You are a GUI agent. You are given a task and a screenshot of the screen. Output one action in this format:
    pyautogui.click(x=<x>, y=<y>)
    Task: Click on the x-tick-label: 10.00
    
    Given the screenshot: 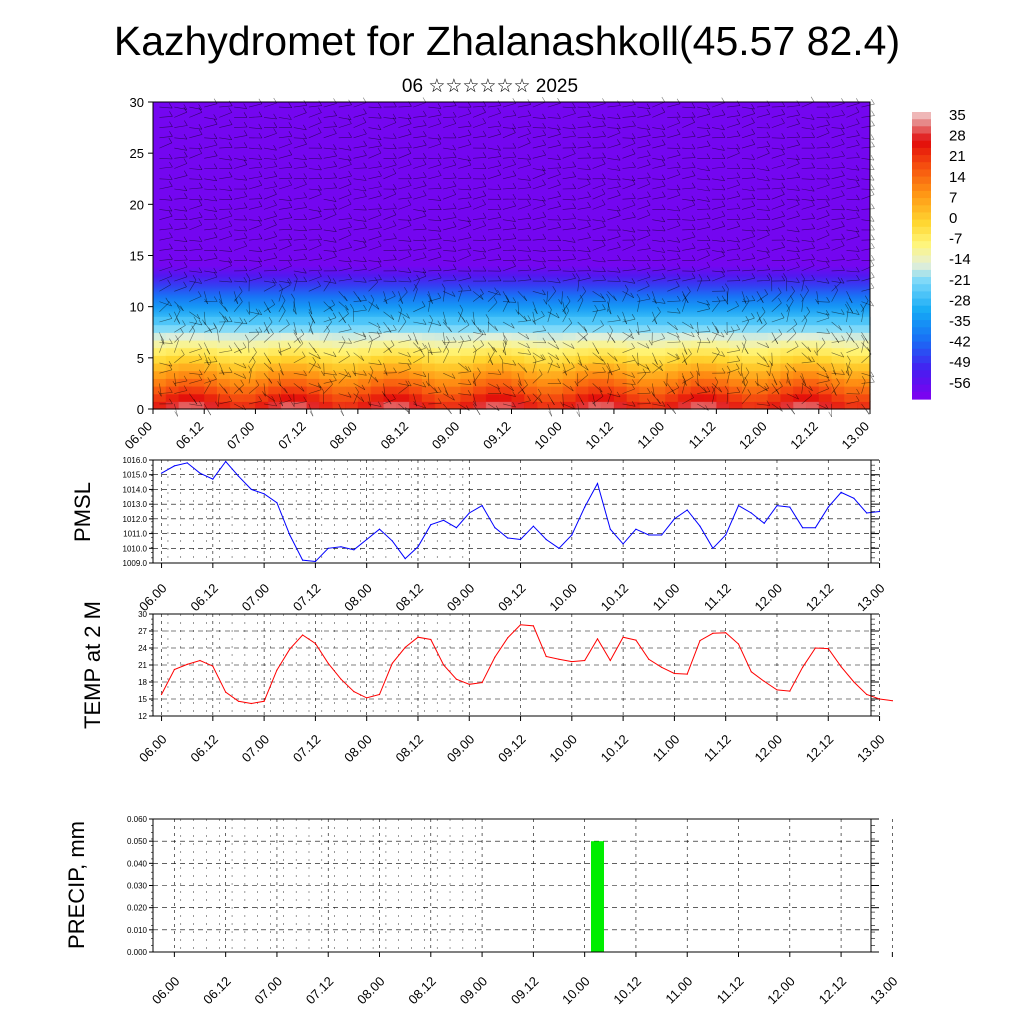 What is the action you would take?
    pyautogui.click(x=576, y=991)
    